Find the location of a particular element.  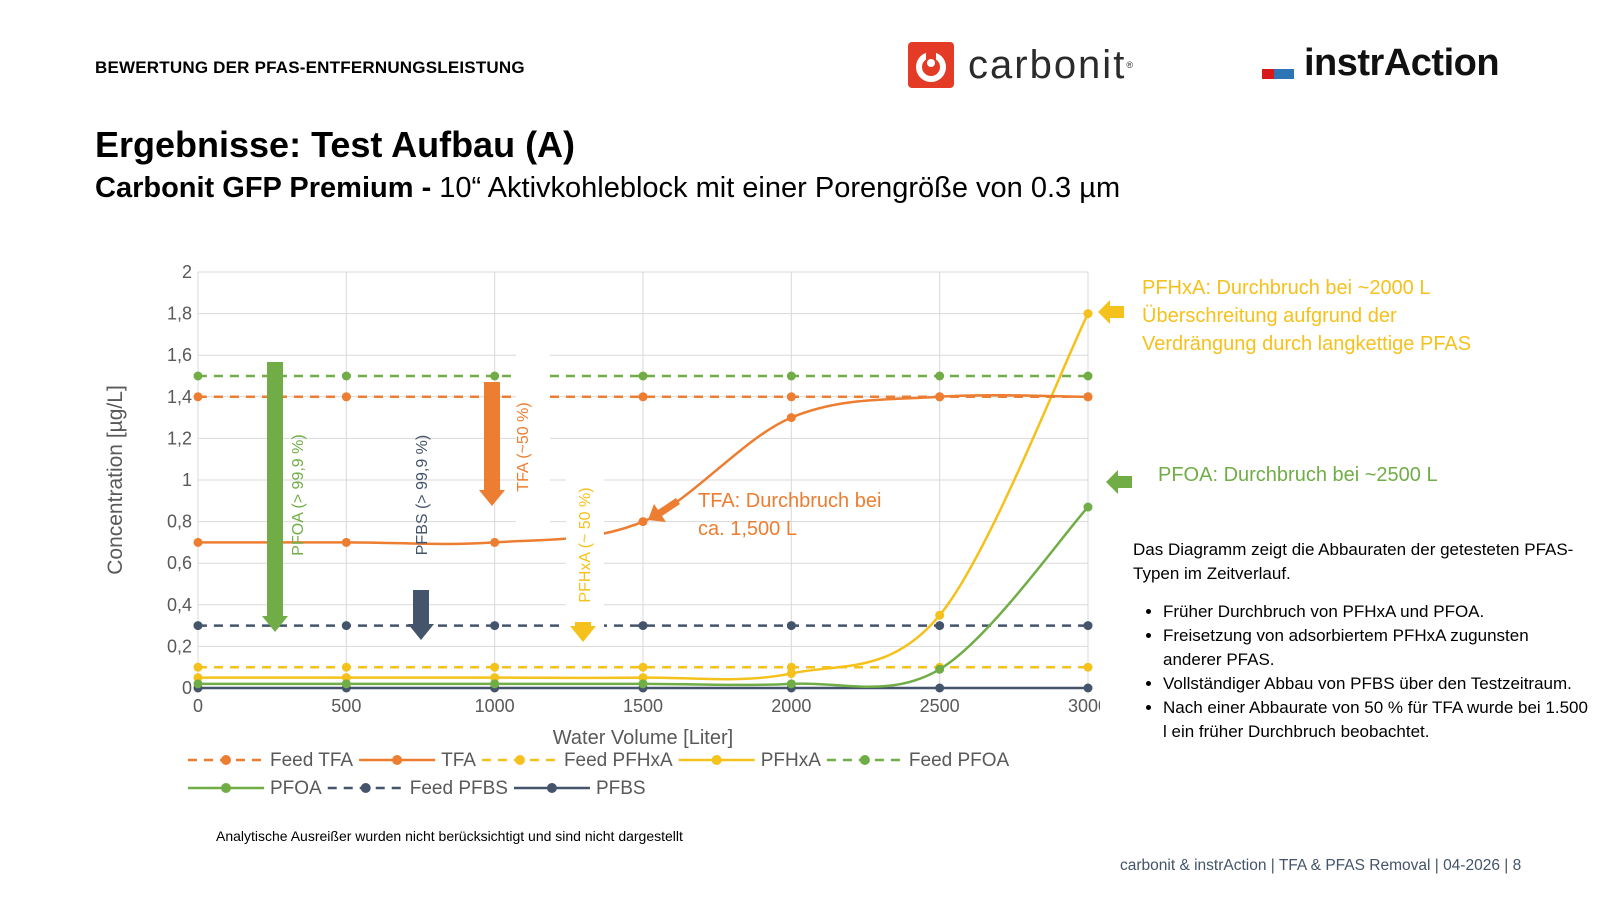

tfa-annotation: TFA: Durchbruch bei ca. 1,500 L is located at coordinates (789, 515).